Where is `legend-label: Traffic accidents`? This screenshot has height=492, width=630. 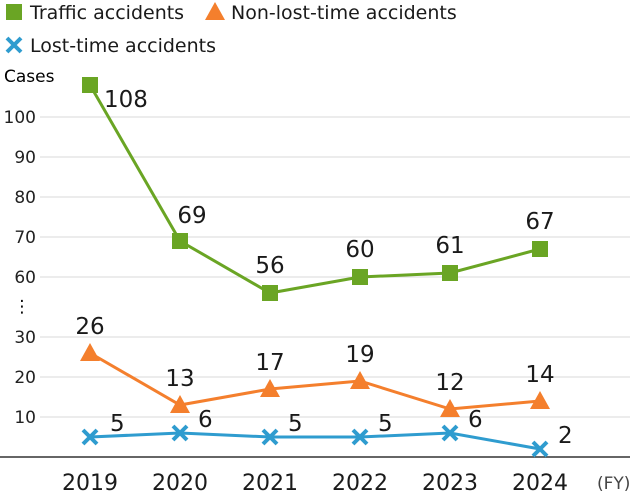
legend-label: Traffic accidents is located at coordinates (106, 13).